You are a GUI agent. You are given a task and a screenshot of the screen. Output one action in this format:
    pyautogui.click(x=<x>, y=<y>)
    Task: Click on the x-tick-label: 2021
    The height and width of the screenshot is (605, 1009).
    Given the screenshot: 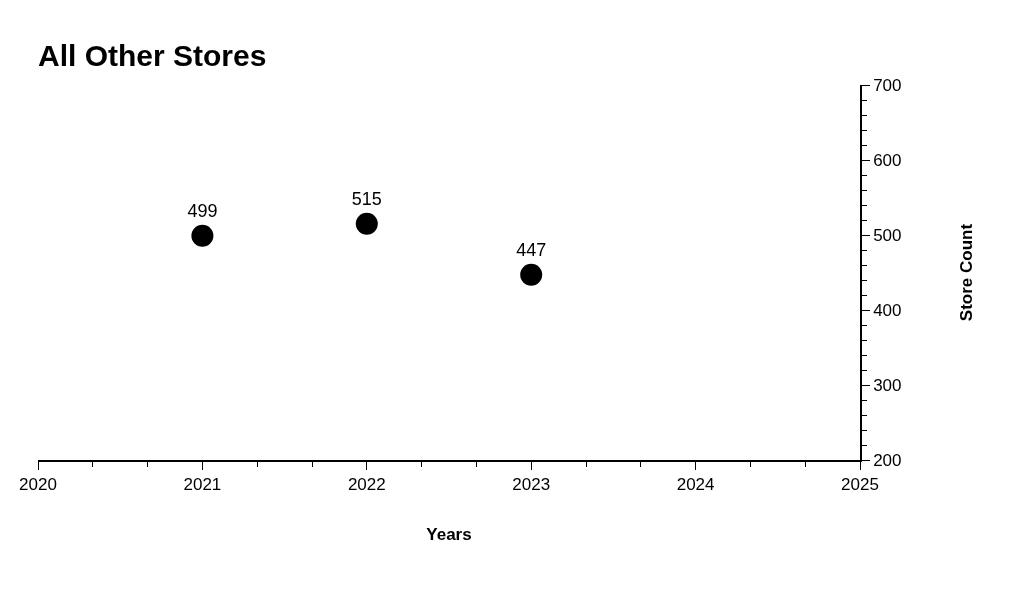 What is the action you would take?
    pyautogui.click(x=202, y=485)
    